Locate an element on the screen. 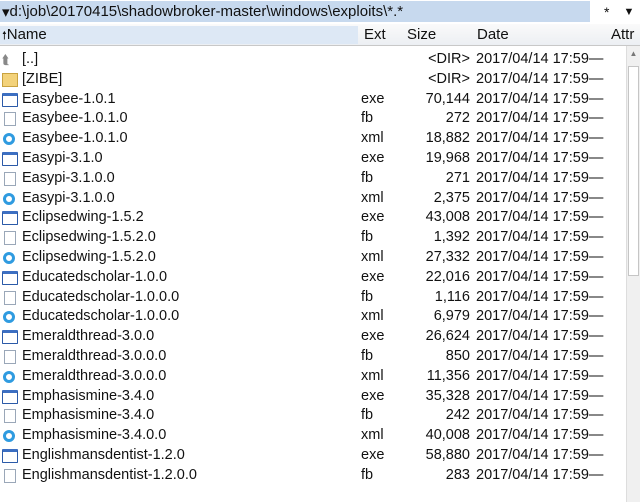 This screenshot has height=502, width=640. file-row: [ZIBE] <DIR> 2017/04/14 17:59— is located at coordinates (313, 80).